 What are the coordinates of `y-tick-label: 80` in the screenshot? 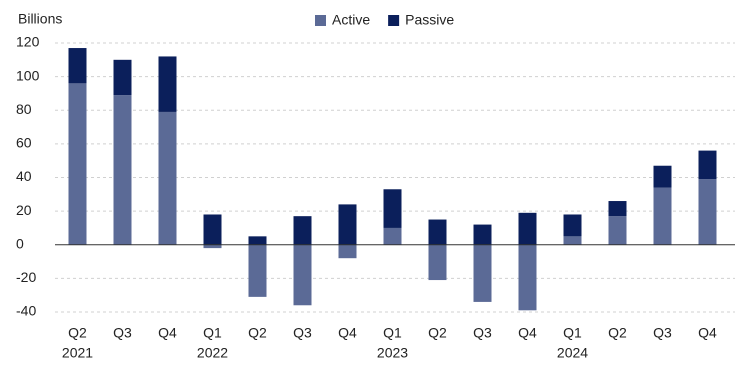 It's located at (24, 109).